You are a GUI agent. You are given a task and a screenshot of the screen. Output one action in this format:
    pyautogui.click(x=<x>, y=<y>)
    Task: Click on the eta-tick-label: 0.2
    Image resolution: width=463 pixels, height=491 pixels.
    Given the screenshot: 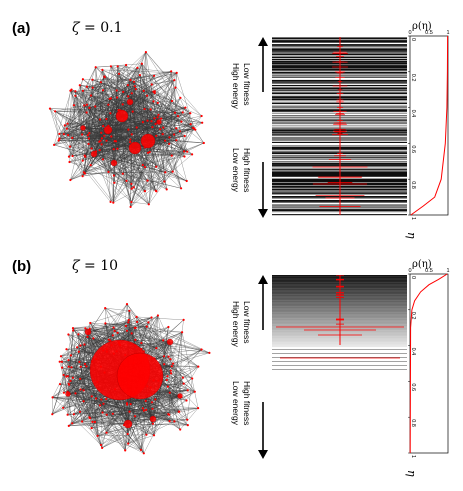 What is the action you would take?
    pyautogui.click(x=413, y=78)
    